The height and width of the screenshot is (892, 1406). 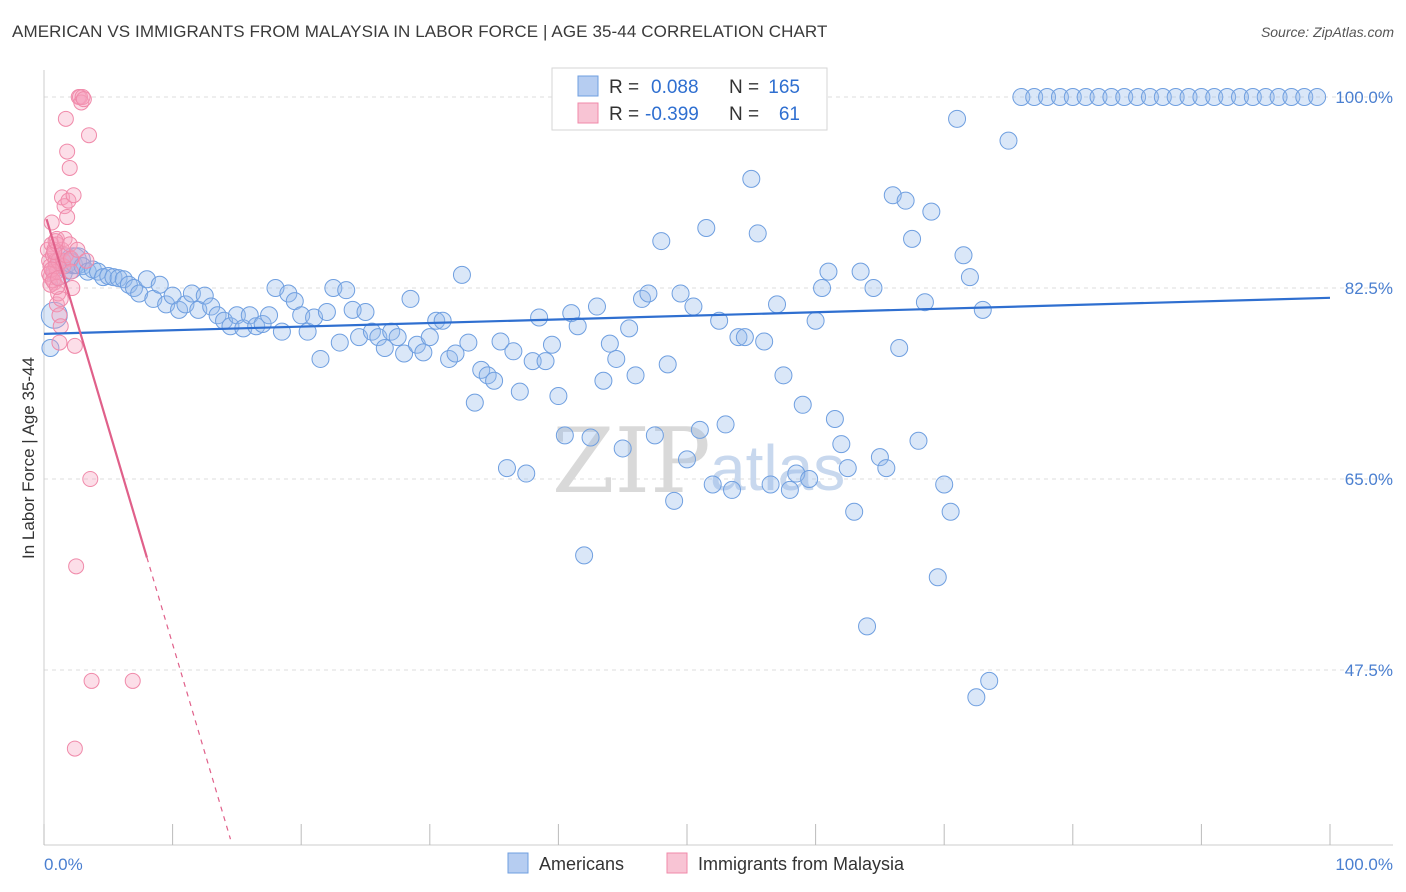 I want to click on bottom-legend-swatch-malaysia, so click(x=677, y=863).